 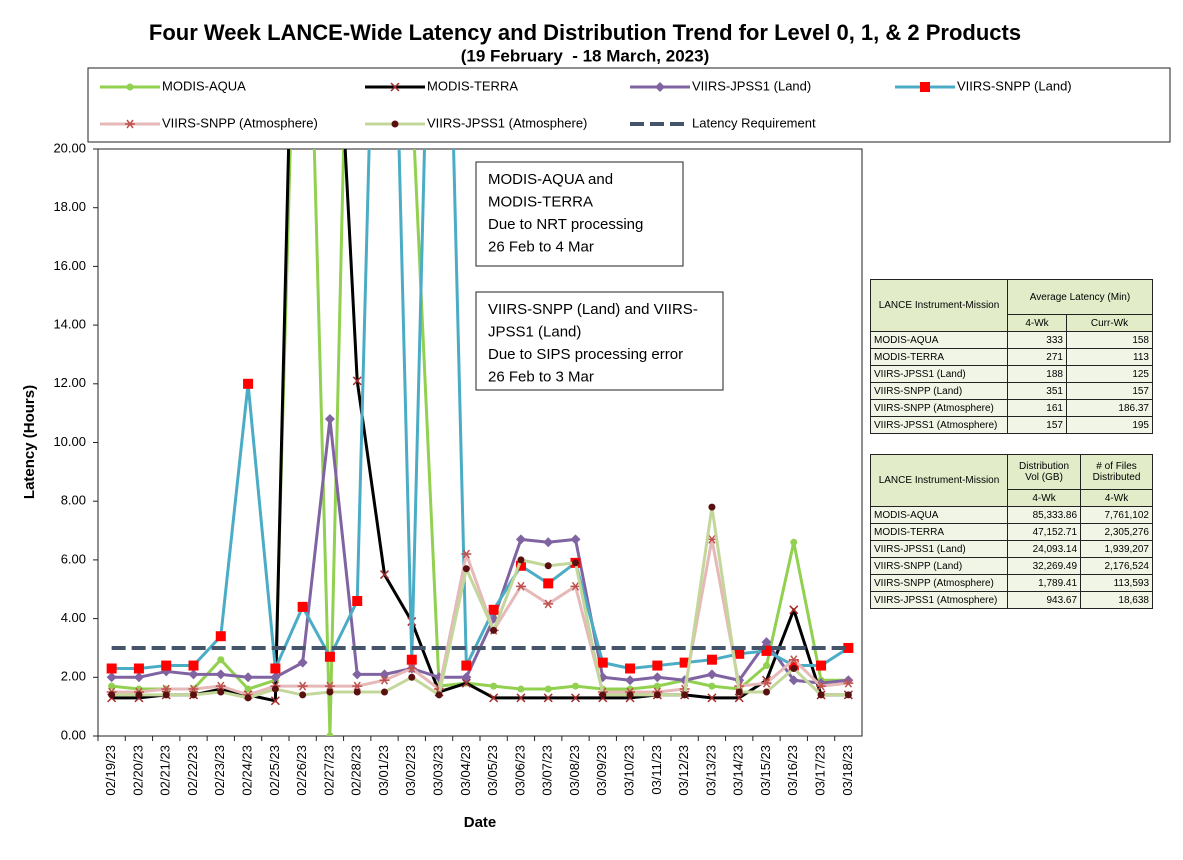 I want to click on x-tick-label: 03/17/23, so click(x=820, y=770).